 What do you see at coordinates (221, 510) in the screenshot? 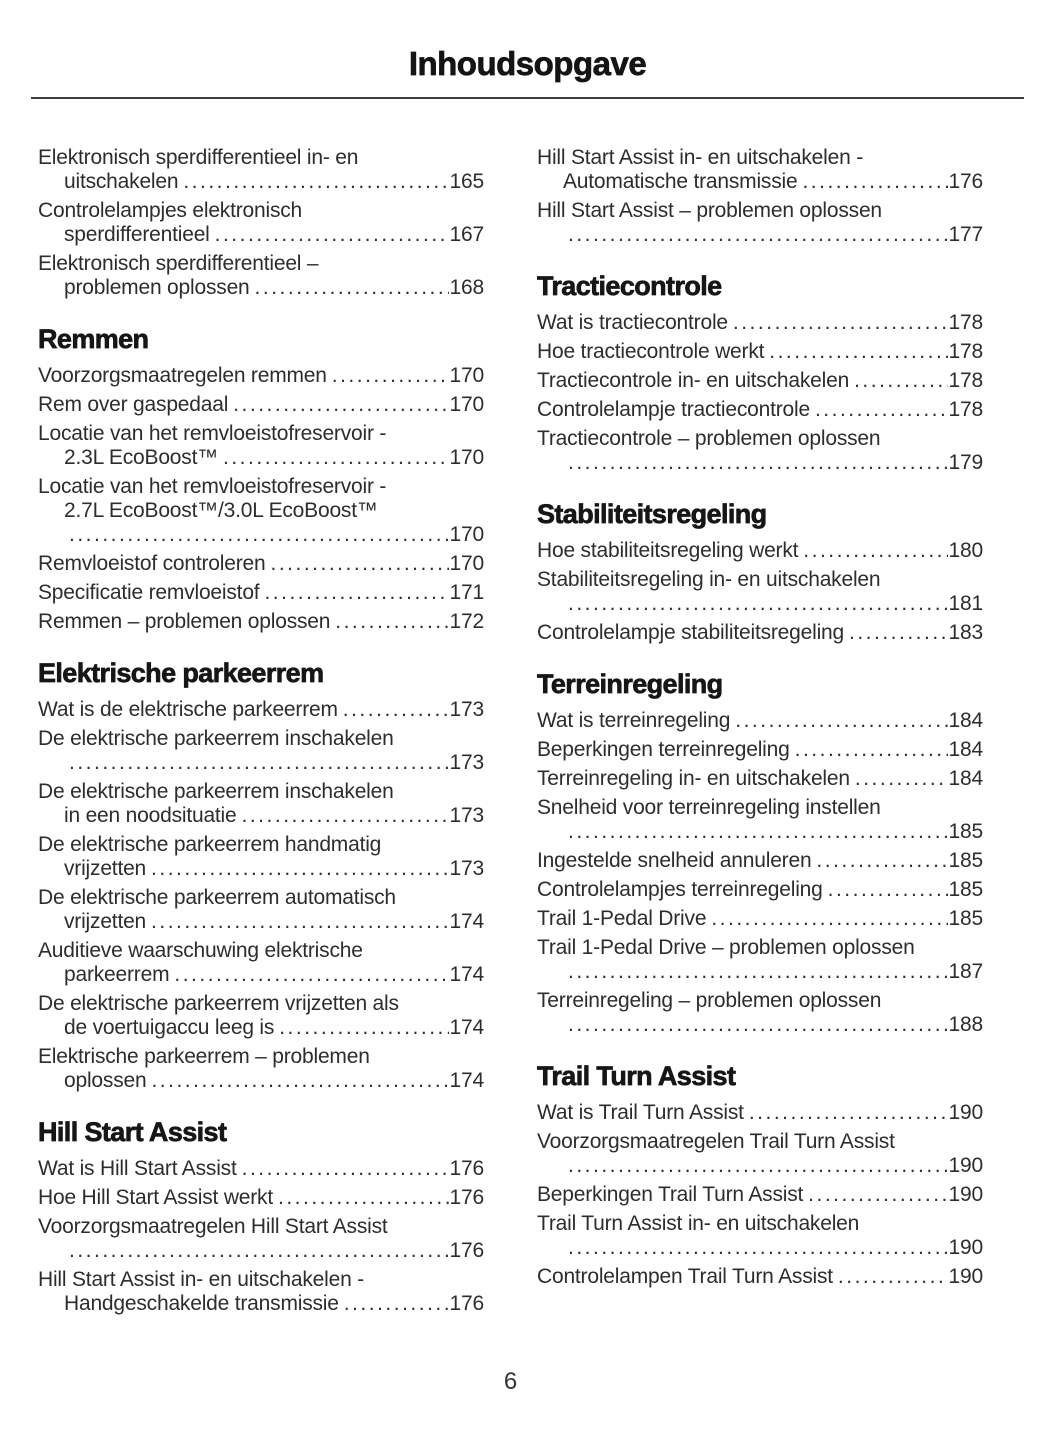
I see `entry-text: 2.7L EcoBoost™/3.0L EcoBoost™` at bounding box center [221, 510].